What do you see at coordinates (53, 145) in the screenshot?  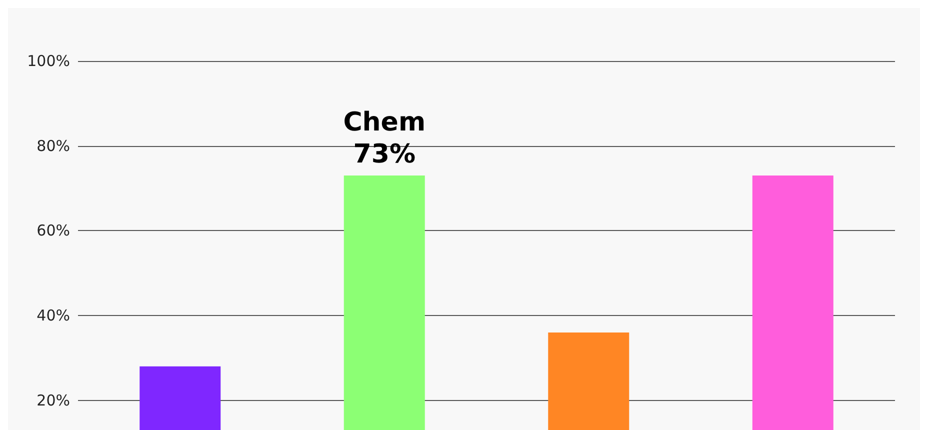 I see `y-tick-label: 80%` at bounding box center [53, 145].